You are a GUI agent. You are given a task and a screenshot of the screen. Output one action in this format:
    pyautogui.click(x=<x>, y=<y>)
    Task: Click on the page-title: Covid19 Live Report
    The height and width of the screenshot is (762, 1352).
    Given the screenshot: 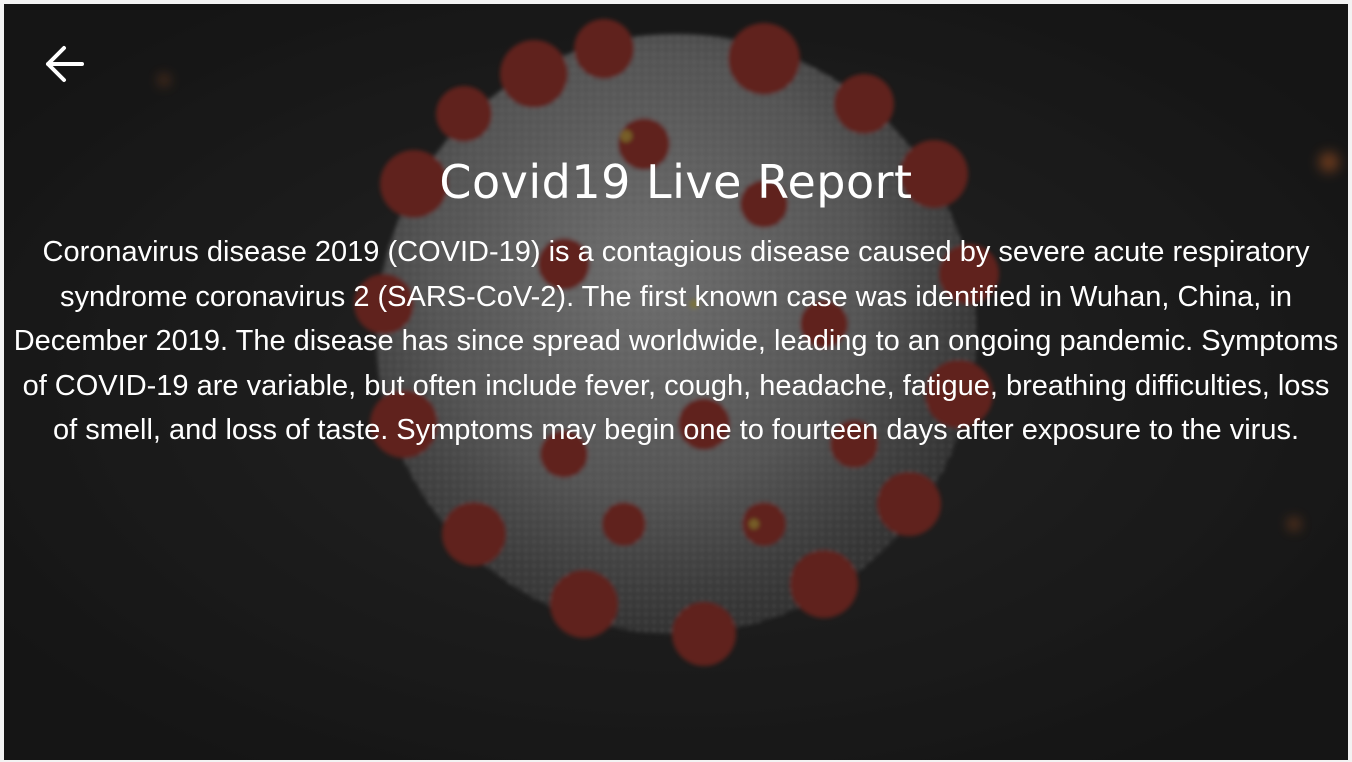 What is the action you would take?
    pyautogui.click(x=676, y=182)
    